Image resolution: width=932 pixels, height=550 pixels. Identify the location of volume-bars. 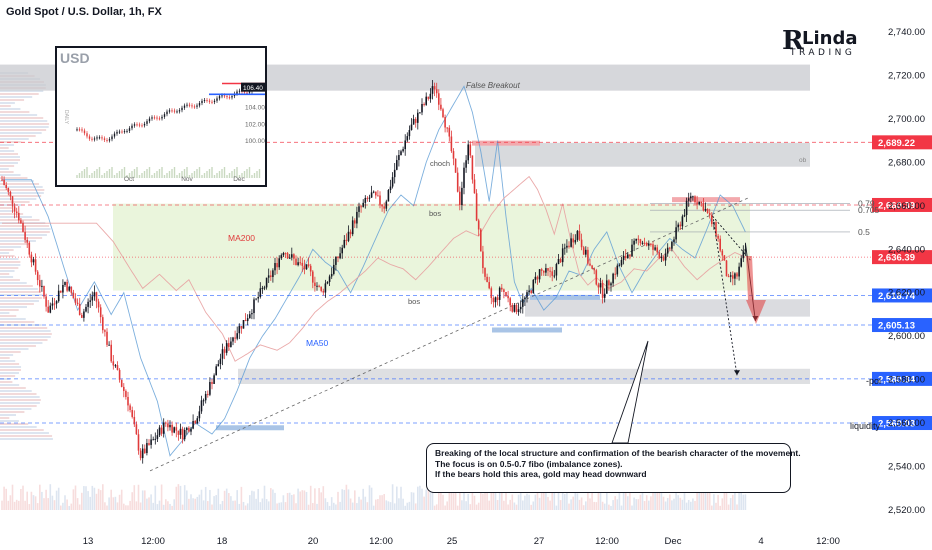
(374, 497).